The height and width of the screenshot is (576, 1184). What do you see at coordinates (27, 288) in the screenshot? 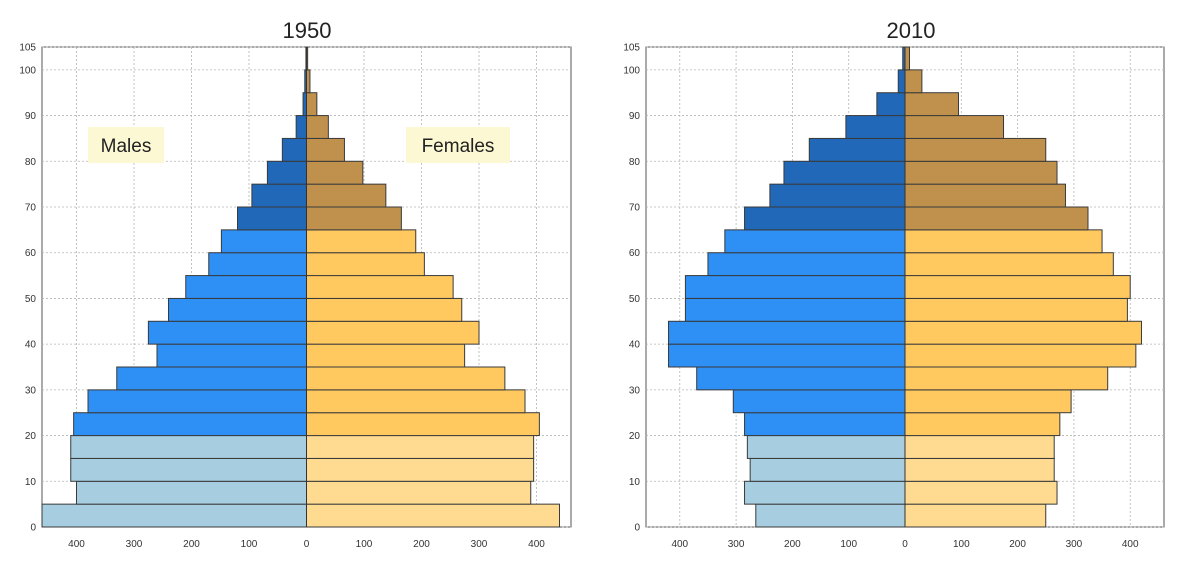
I see `pyramid-1950-y-tick-labels: 0 10 20 30 40 50 60 70 80 90 100 105` at bounding box center [27, 288].